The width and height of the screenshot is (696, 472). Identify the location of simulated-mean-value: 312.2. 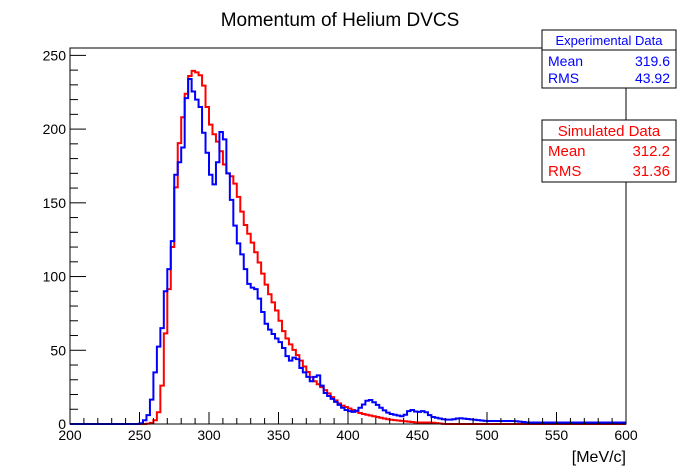
(651, 151).